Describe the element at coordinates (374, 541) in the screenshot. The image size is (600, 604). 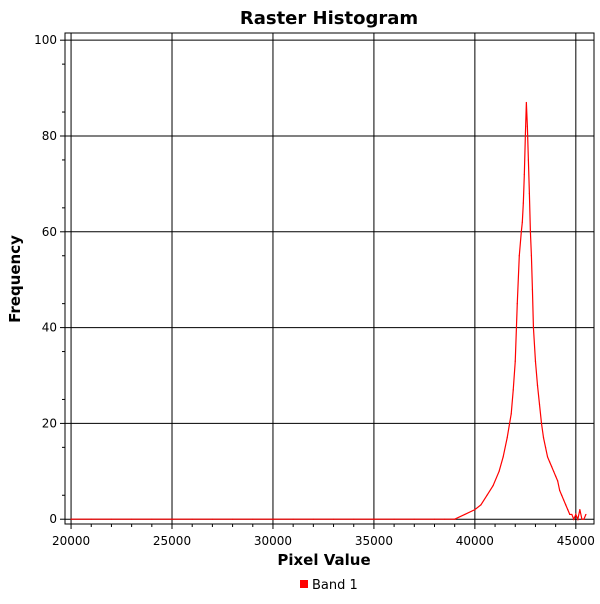
I see `x-tick-label-35000: 35000` at that location.